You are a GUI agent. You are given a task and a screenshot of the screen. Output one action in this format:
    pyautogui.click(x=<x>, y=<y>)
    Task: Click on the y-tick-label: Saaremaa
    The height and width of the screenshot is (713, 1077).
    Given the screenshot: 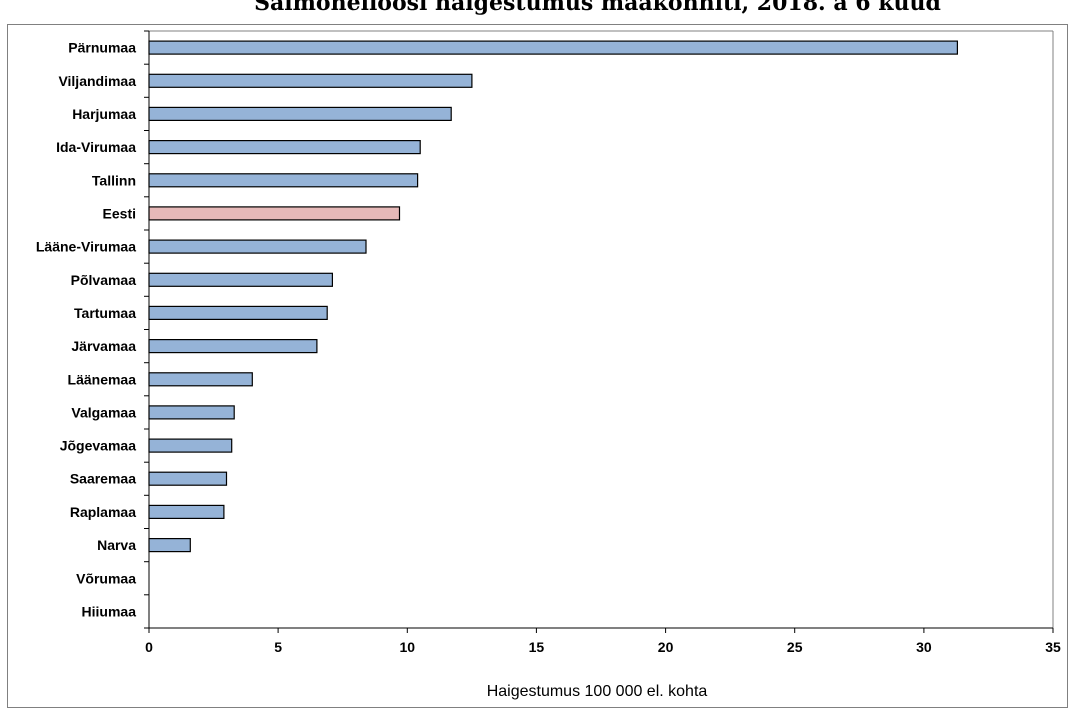 What is the action you would take?
    pyautogui.click(x=103, y=479)
    